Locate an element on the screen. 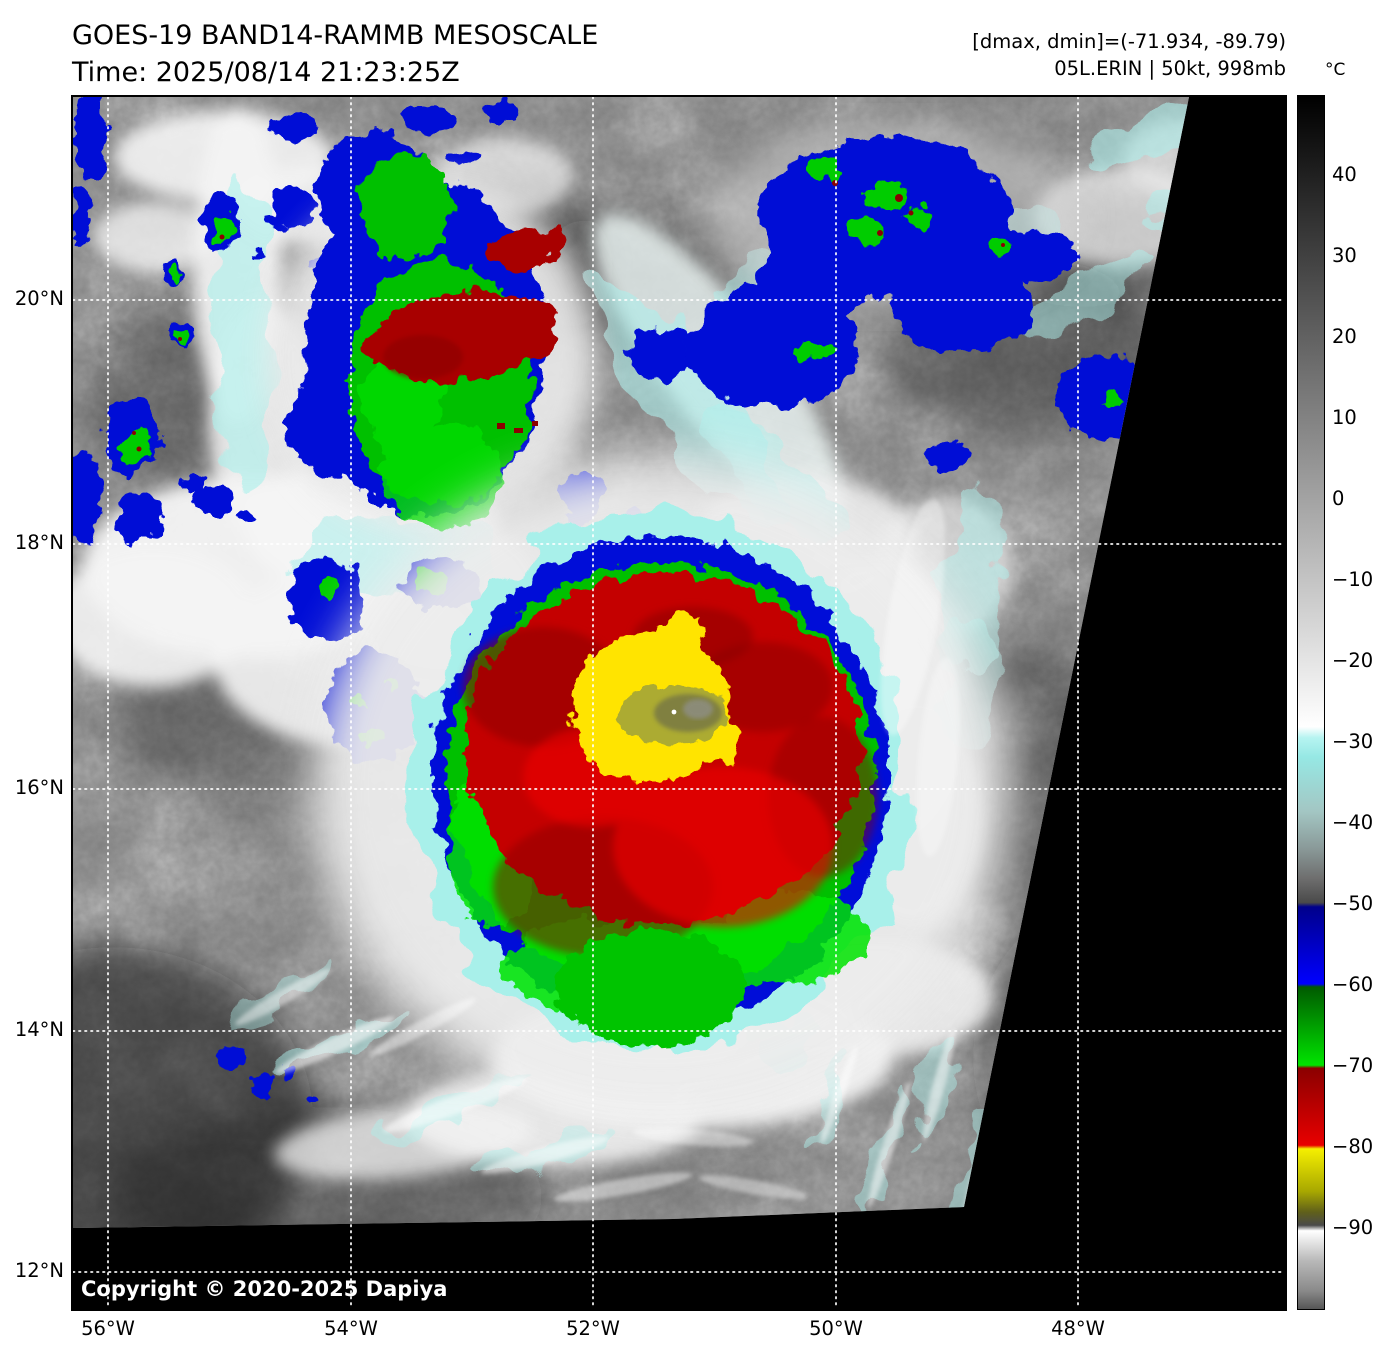  scattered-red-specks is located at coordinates (178, 343).